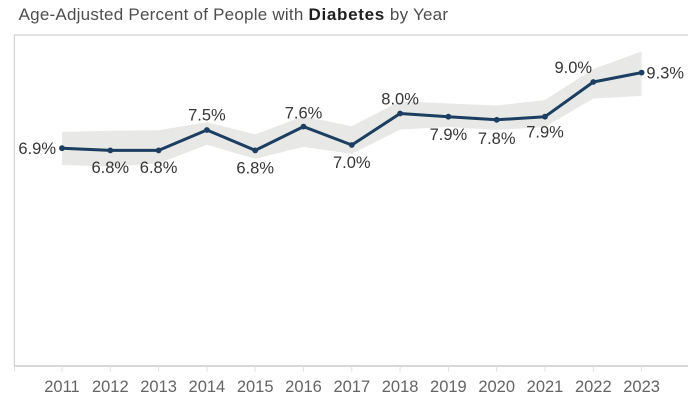  I want to click on svg-text: 2019, so click(448, 387).